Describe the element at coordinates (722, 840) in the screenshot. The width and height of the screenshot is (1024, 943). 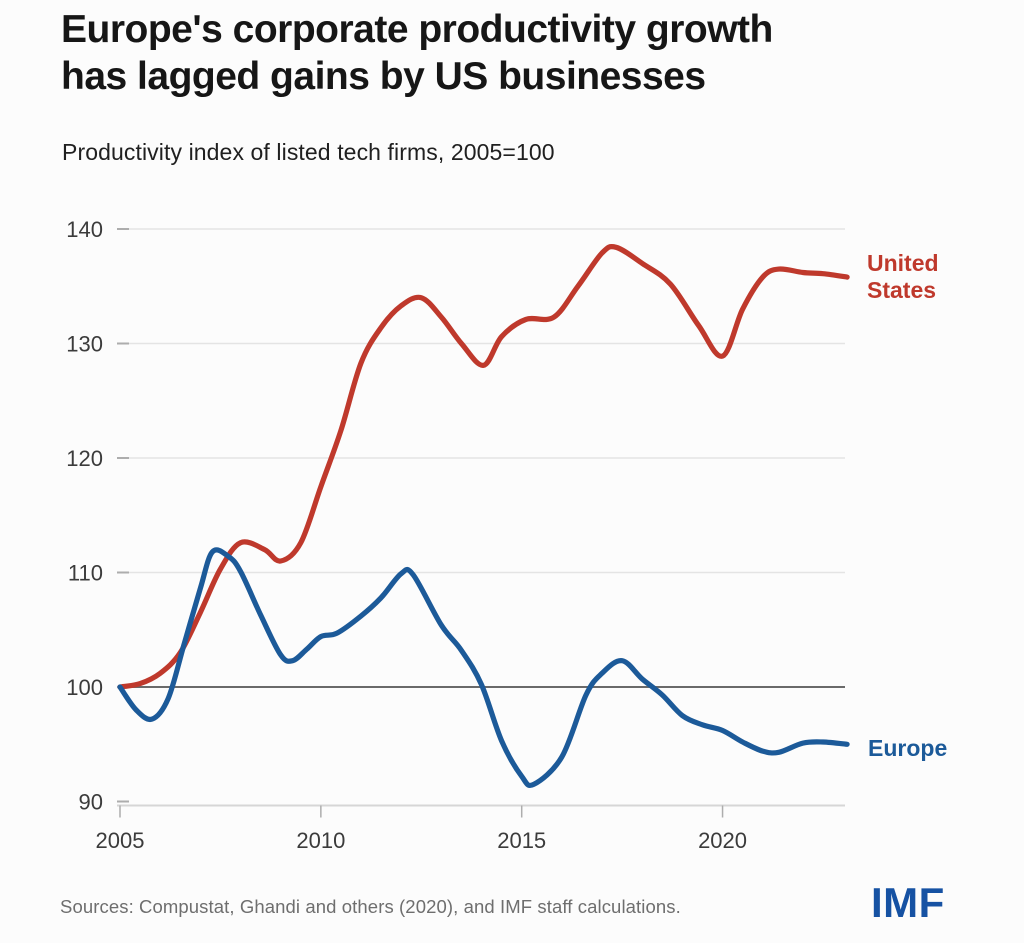
I see `x-axis-label-2020: 2020` at that location.